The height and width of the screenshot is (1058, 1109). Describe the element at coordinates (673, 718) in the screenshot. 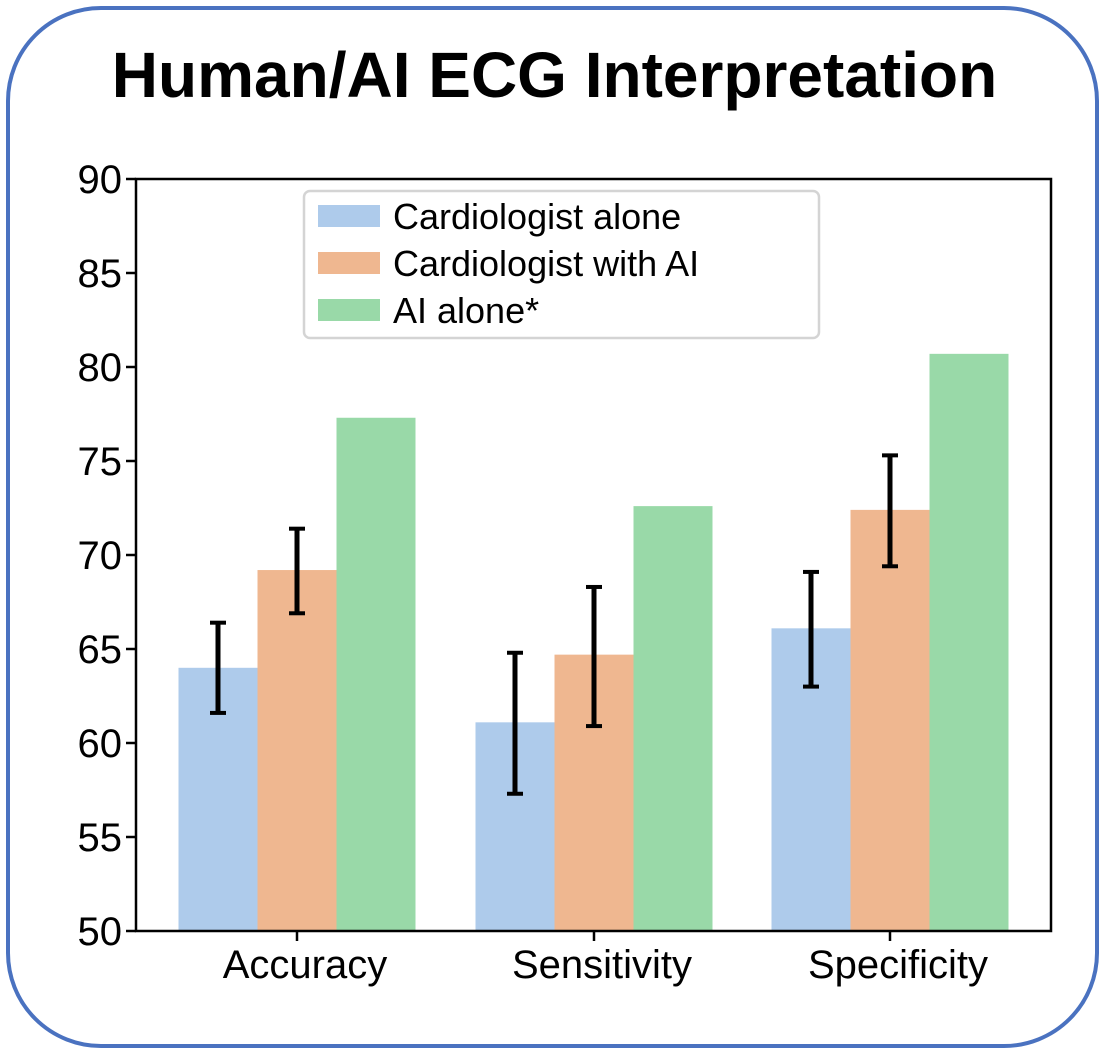

I see `bar-ai-alone-sensitivity` at that location.